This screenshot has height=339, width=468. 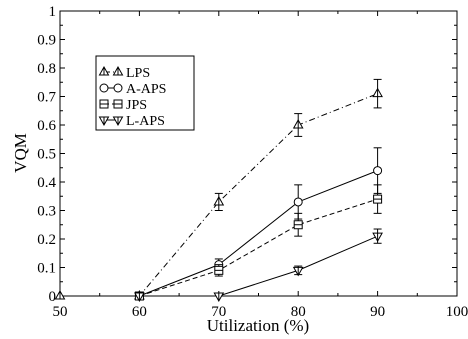 What do you see at coordinates (138, 73) in the screenshot?
I see `legend-label-lps: LPS` at bounding box center [138, 73].